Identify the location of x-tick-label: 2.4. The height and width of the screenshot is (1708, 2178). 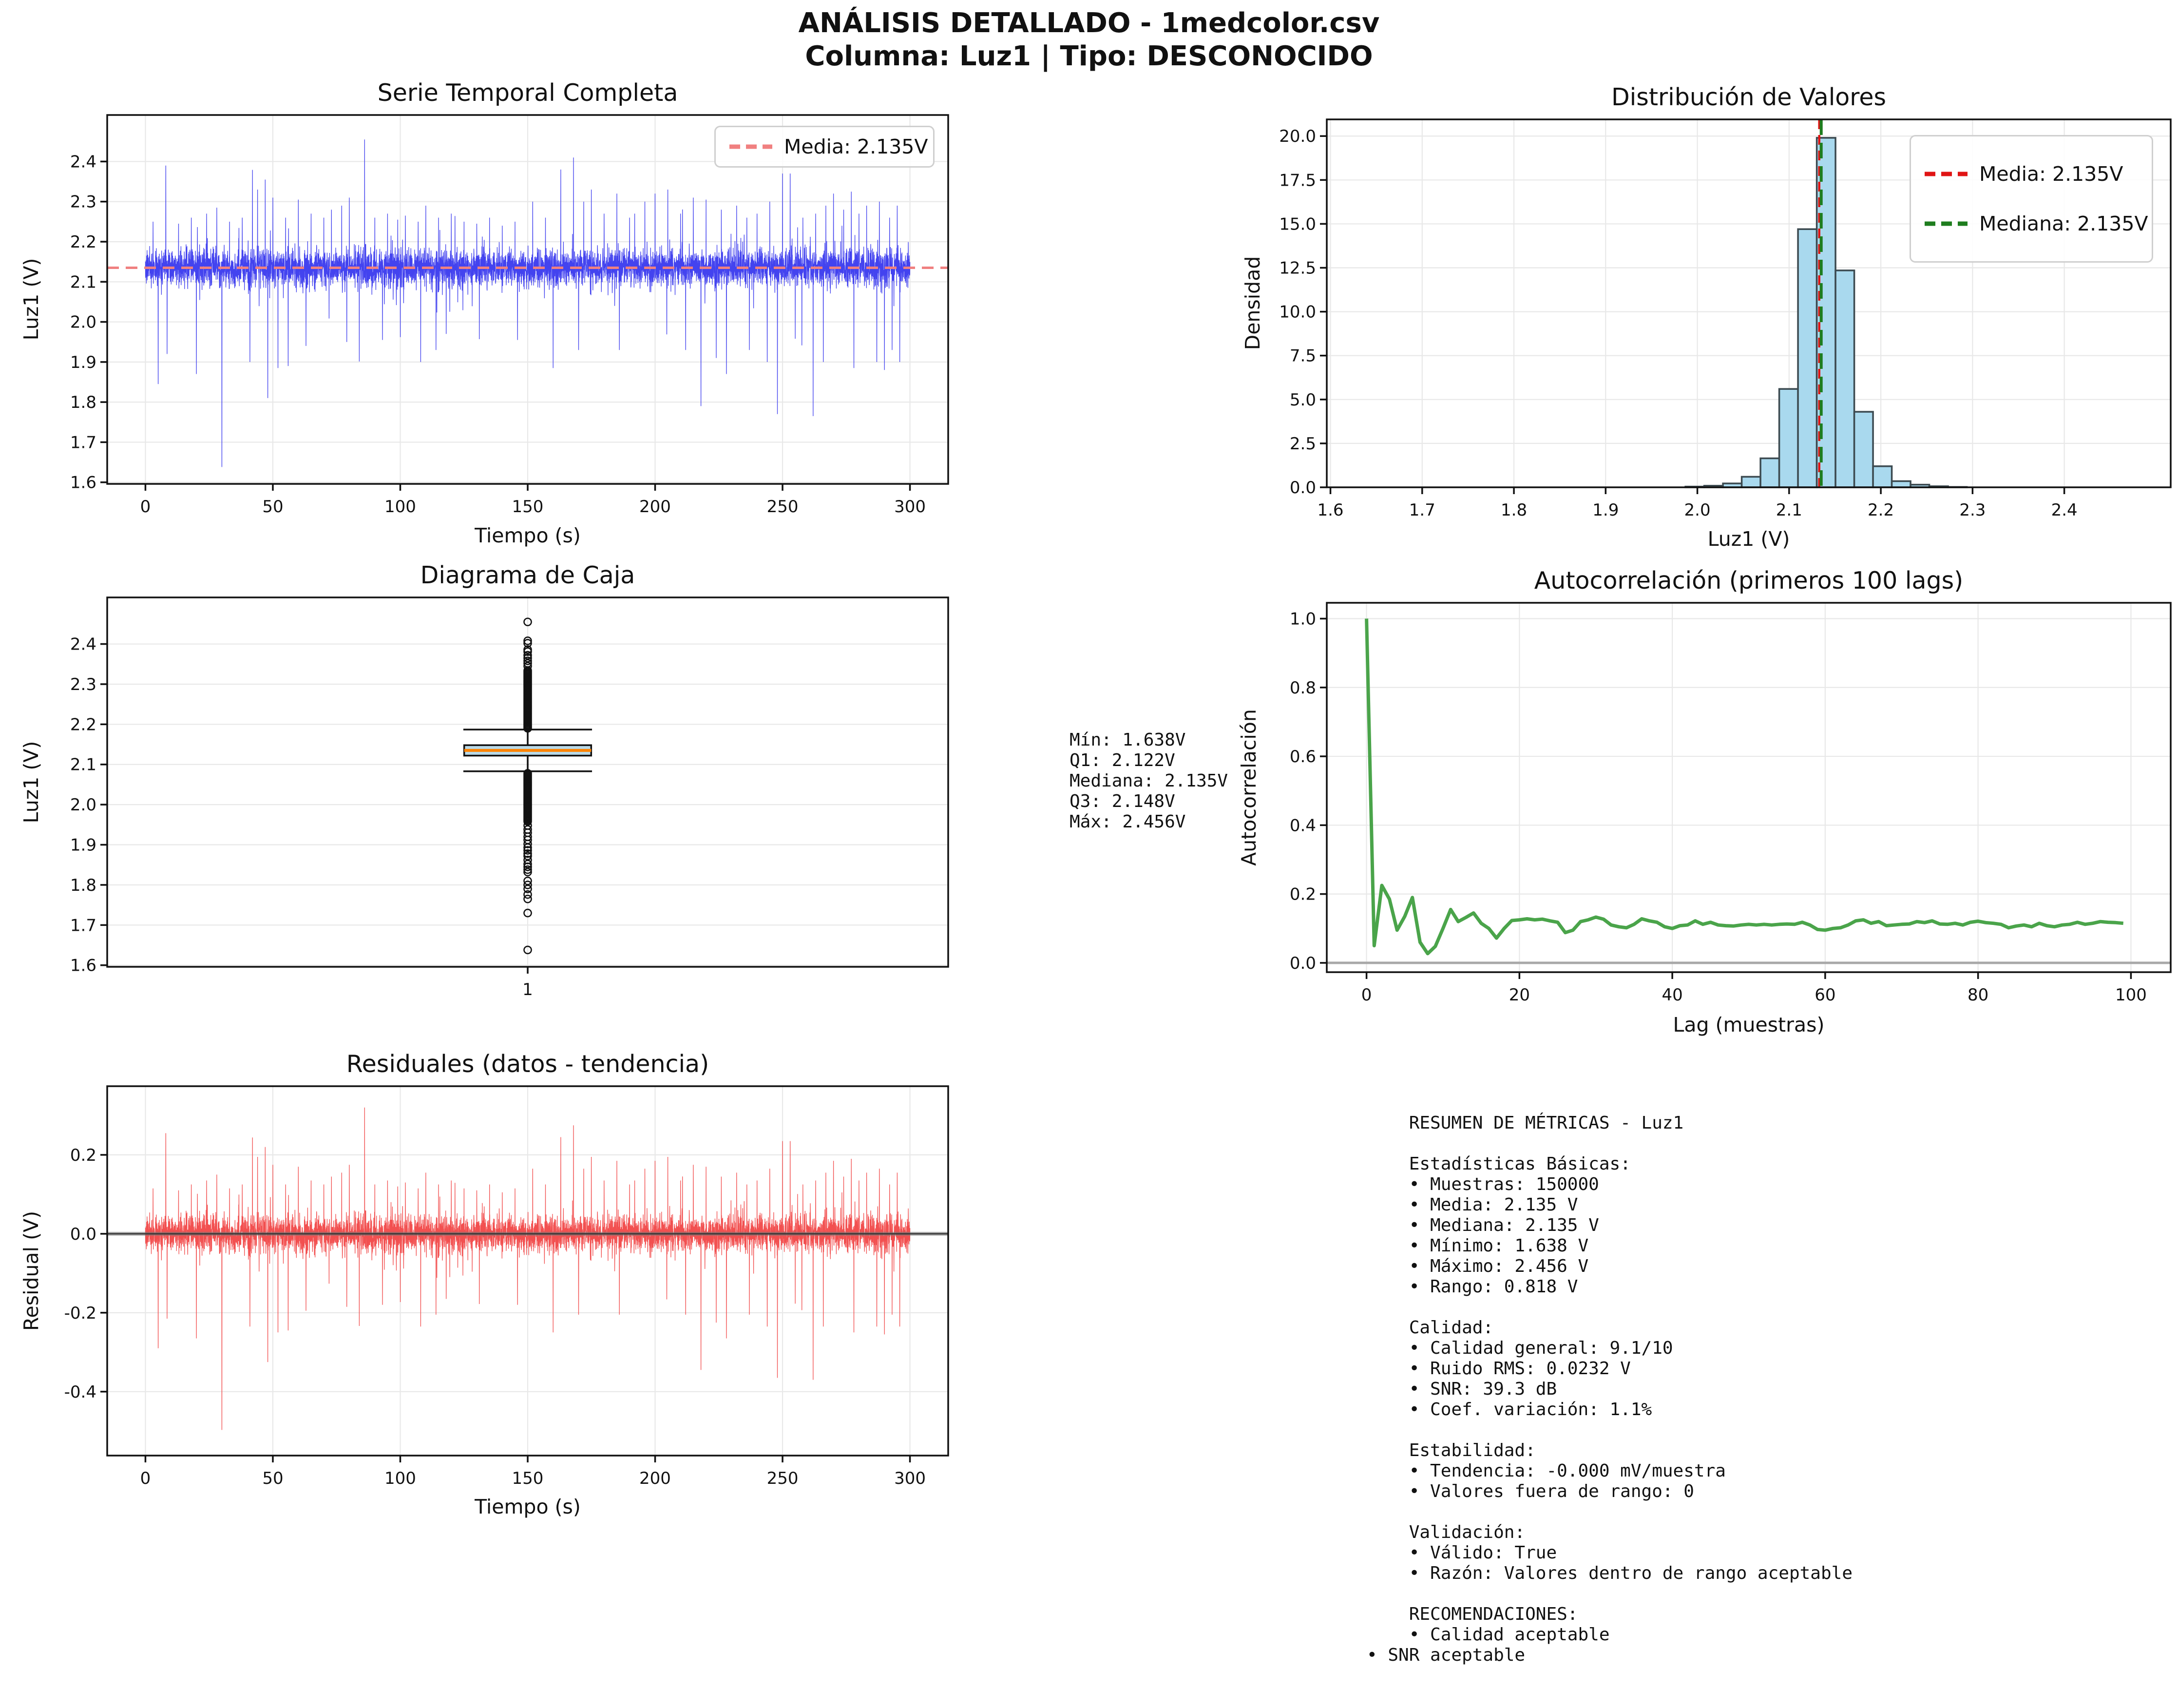
(2064, 510).